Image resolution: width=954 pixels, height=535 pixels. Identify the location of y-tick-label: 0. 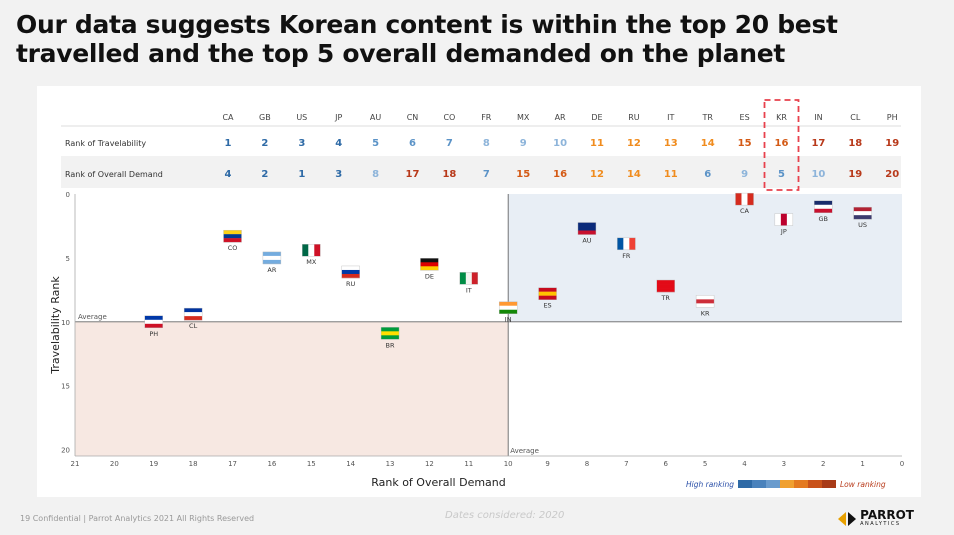
(68, 195).